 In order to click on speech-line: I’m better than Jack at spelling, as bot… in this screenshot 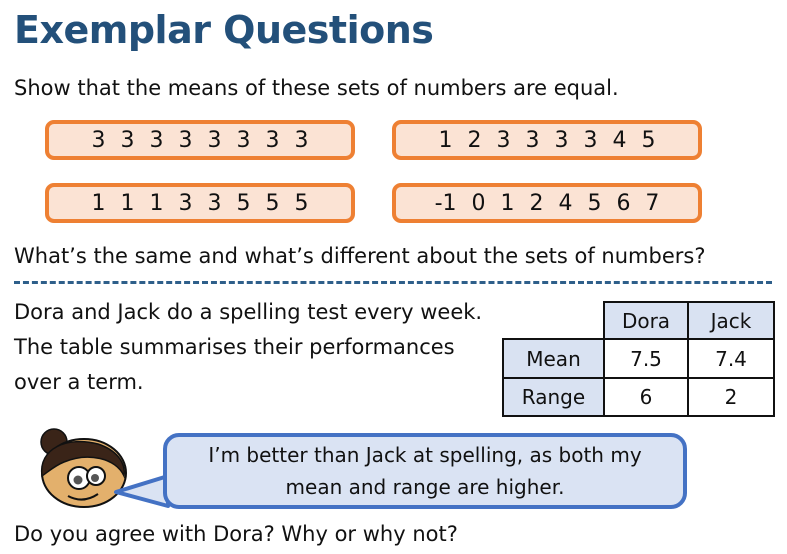, I will do `click(425, 455)`.